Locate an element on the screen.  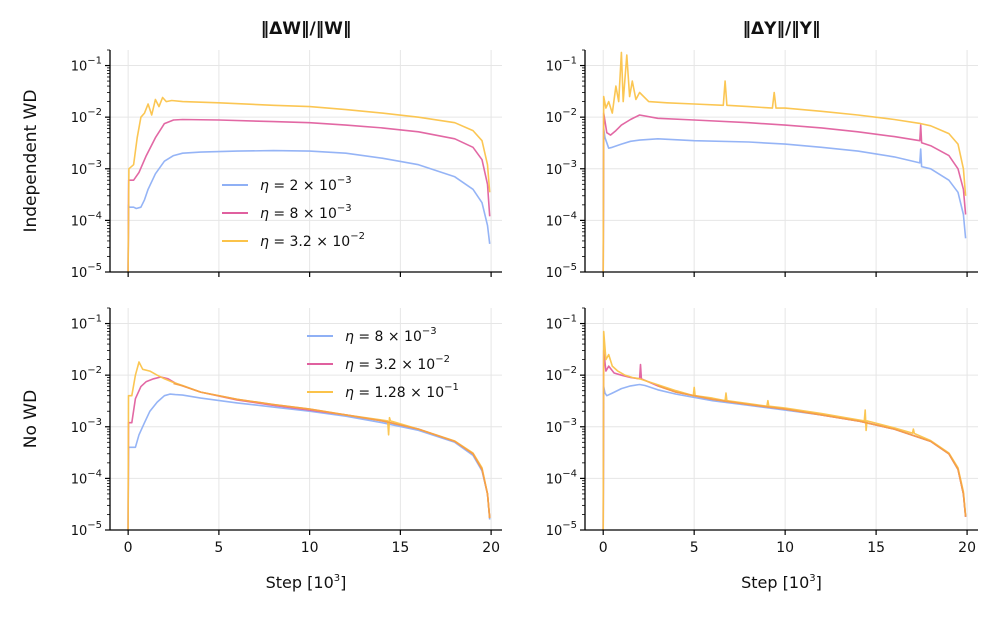
legend-label: η = 2 × 10−3 is located at coordinates (306, 184).